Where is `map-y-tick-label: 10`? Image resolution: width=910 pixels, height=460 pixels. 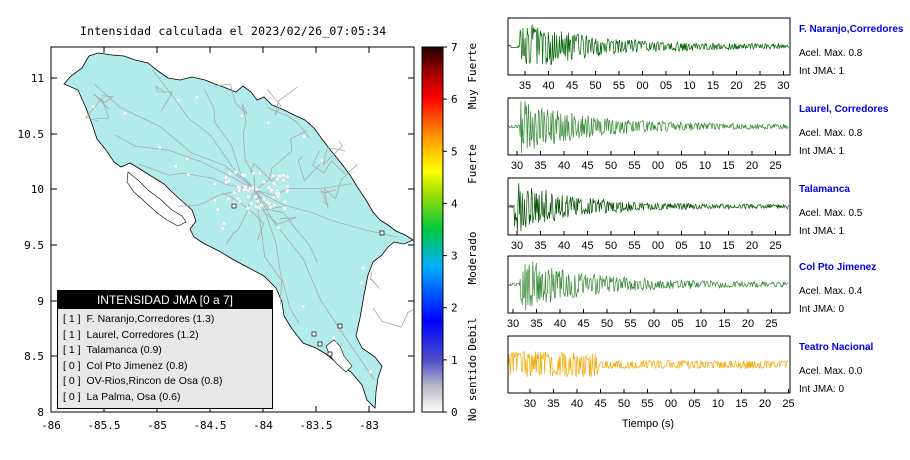 map-y-tick-label: 10 is located at coordinates (37, 189).